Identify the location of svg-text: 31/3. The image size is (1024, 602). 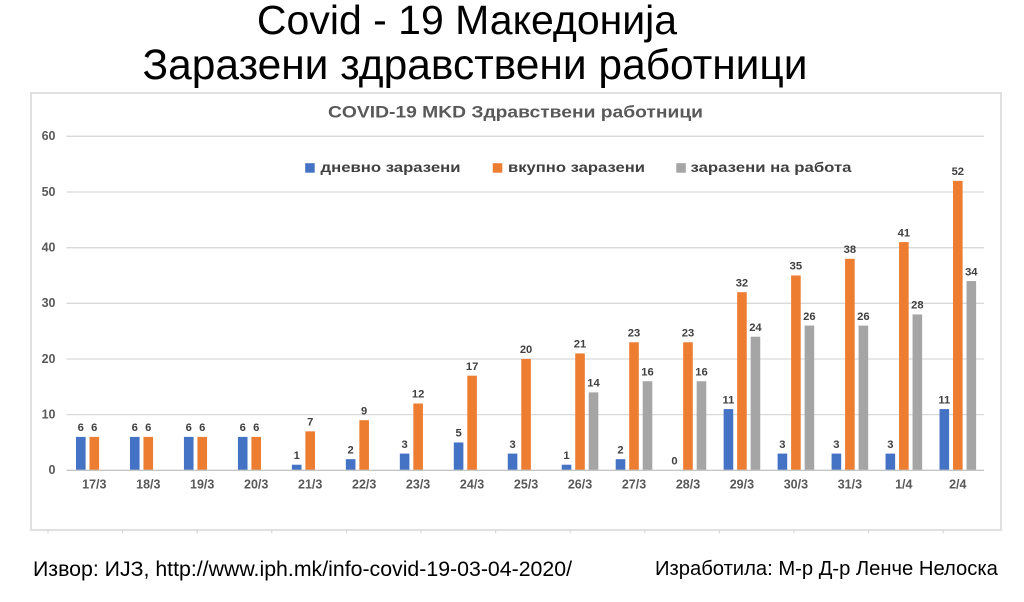
(850, 485).